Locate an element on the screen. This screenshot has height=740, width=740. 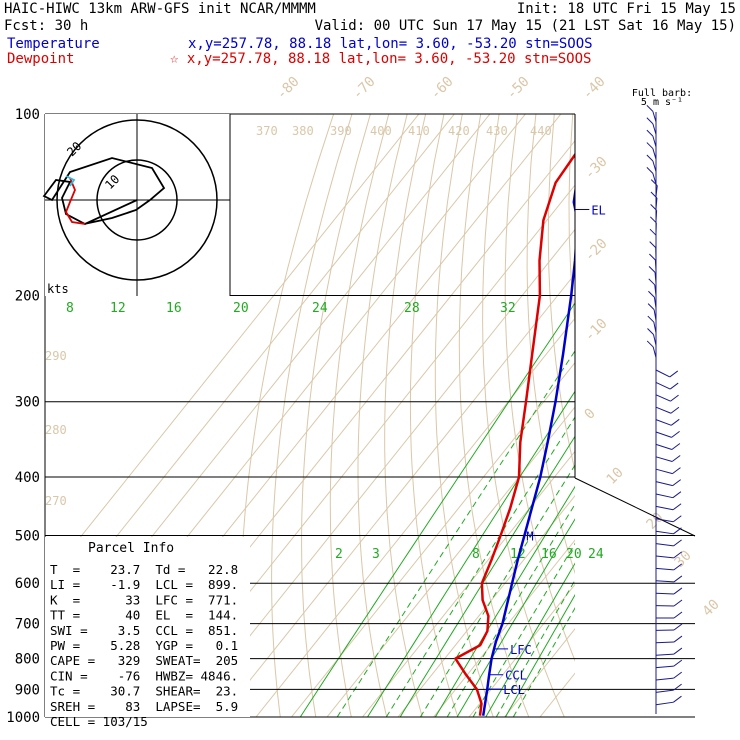
wind-barb-column: Full barb: 5 m s⁻¹ is located at coordinates (662, 401).